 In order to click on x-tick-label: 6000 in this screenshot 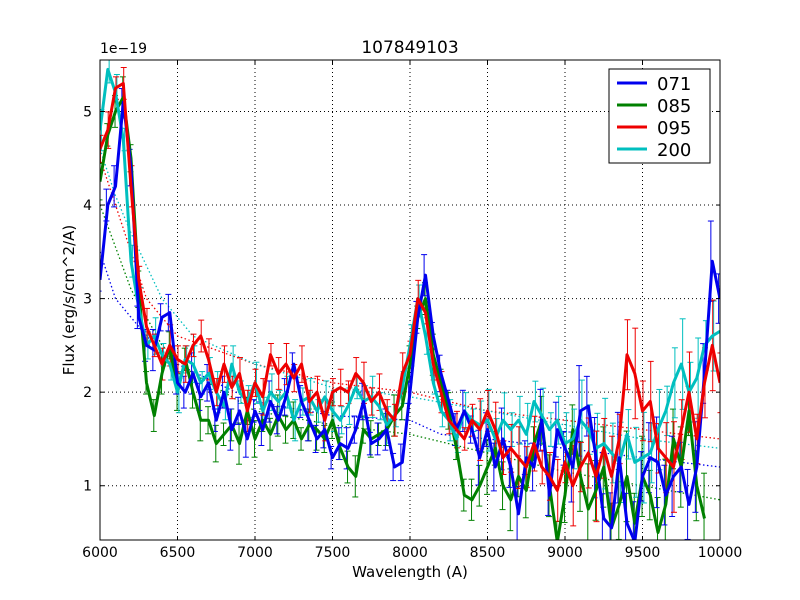, I will do `click(100, 553)`.